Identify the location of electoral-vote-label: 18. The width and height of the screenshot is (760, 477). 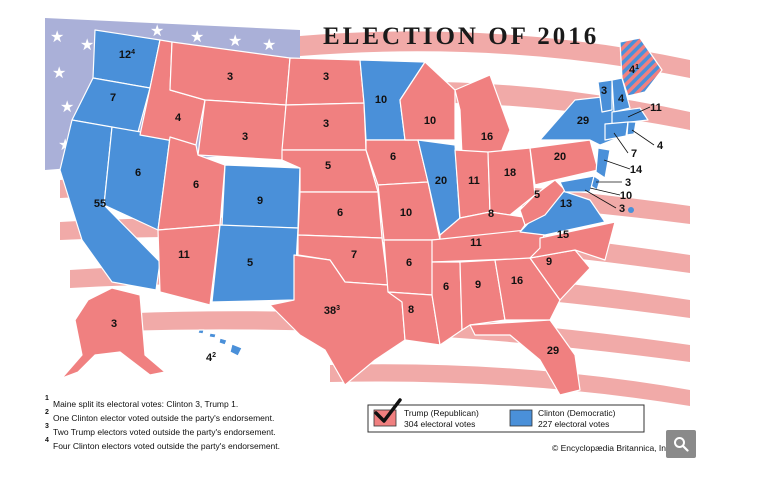
(510, 173).